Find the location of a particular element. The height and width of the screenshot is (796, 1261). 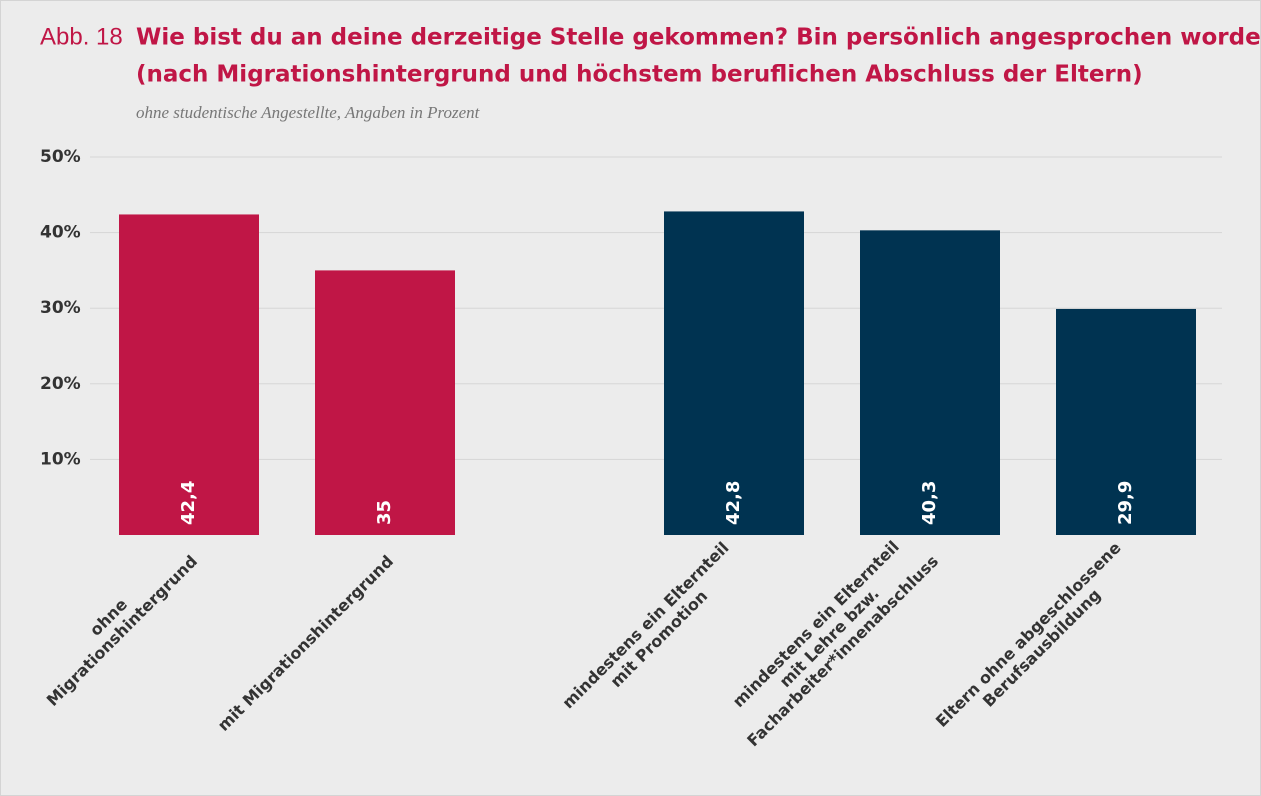

value-label: 35 is located at coordinates (384, 512).